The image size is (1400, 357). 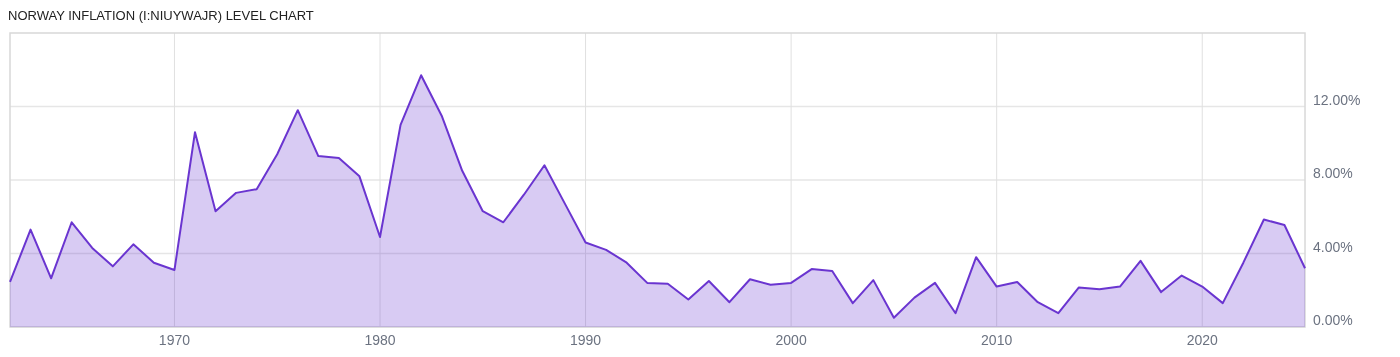 What do you see at coordinates (174, 340) in the screenshot?
I see `x-tick-label: 1970` at bounding box center [174, 340].